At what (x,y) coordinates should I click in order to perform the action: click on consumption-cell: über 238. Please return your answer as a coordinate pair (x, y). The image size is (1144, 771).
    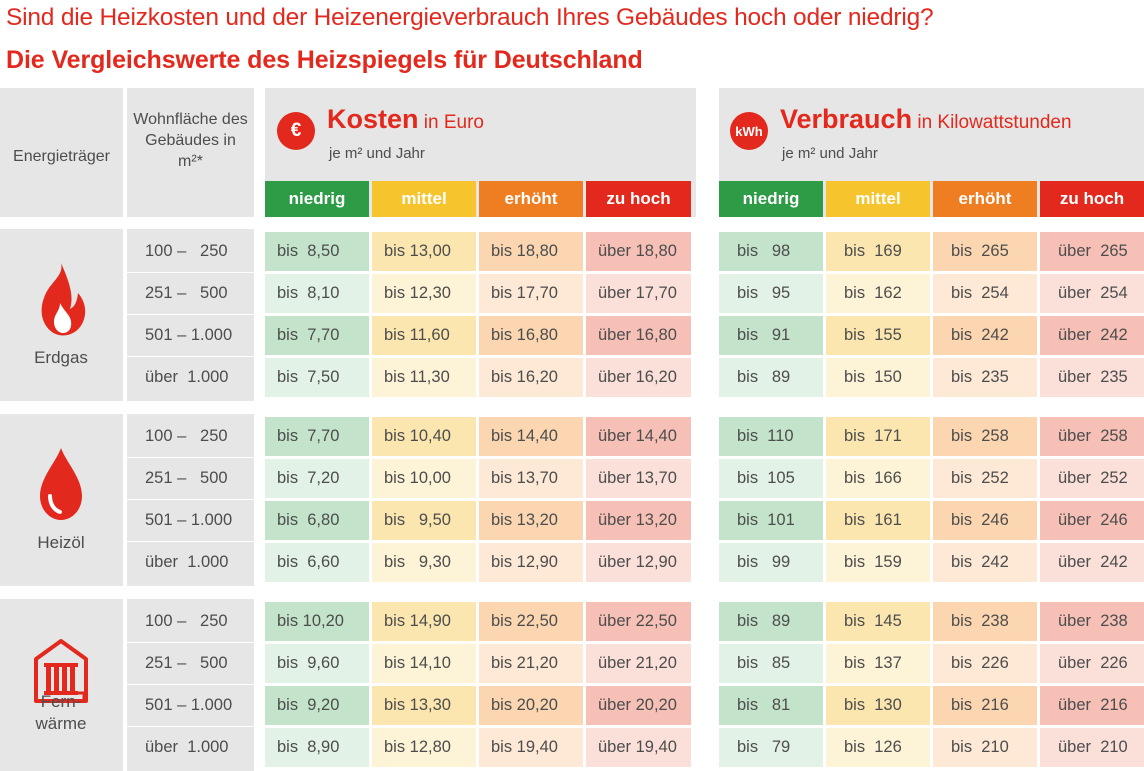
    Looking at the image, I should click on (1092, 621).